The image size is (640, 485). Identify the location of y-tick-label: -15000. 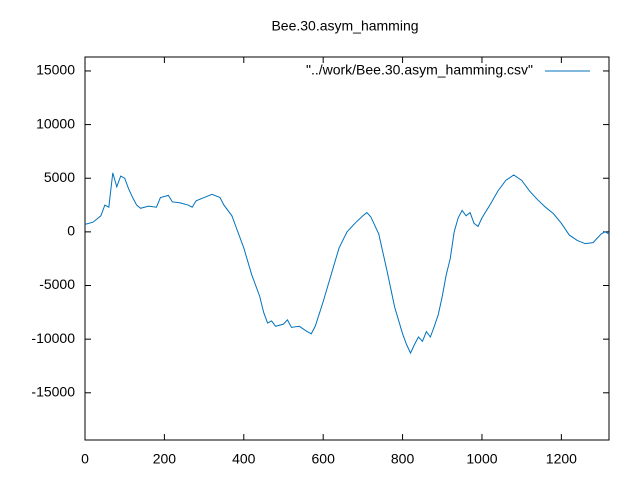
(53, 391).